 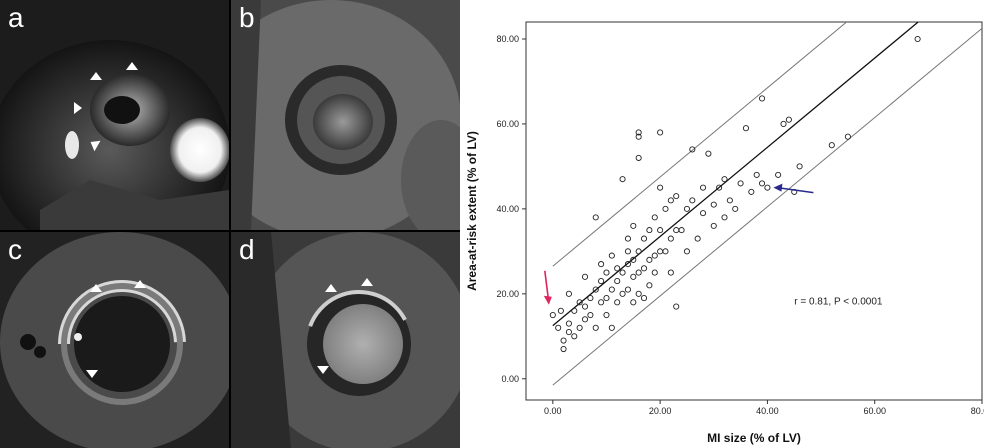 I want to click on mri-panel-a: a, so click(x=114, y=115).